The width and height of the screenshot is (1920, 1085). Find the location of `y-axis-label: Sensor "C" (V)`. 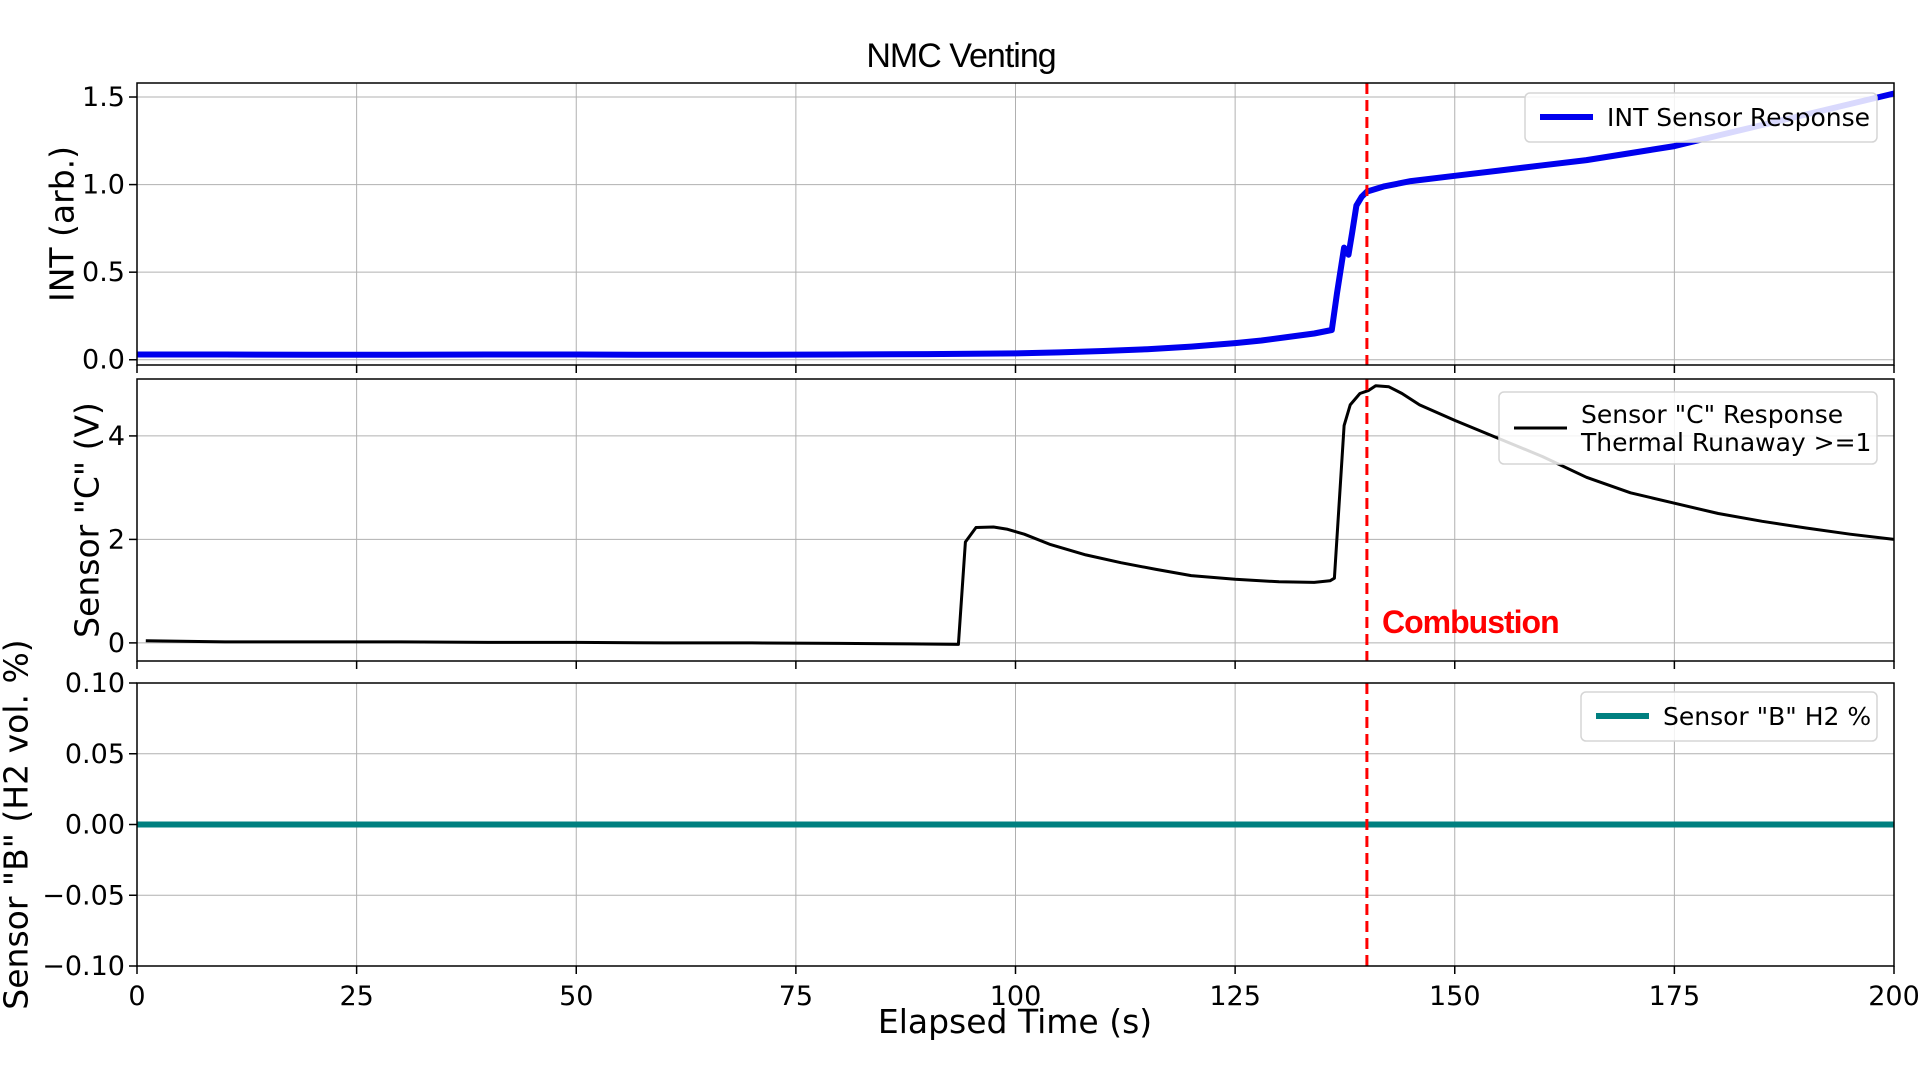

y-axis-label: Sensor "C" (V) is located at coordinates (87, 520).